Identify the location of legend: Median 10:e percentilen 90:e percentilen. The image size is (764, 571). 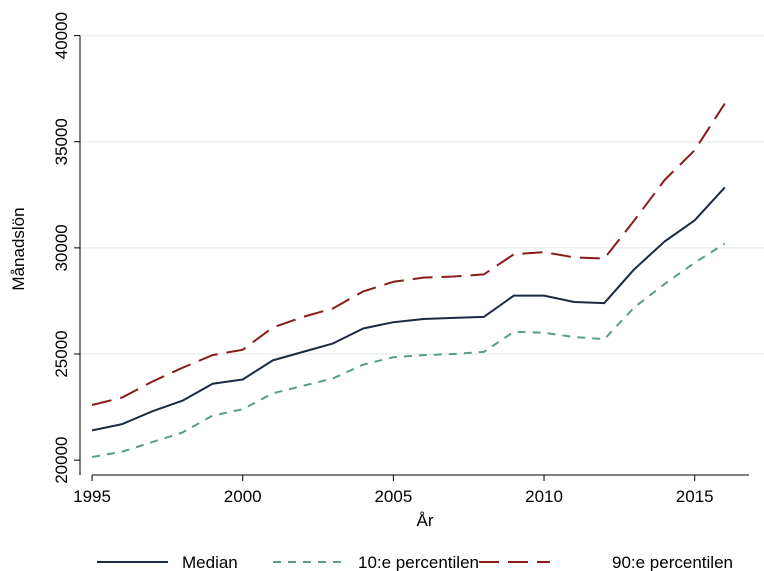
(415, 562).